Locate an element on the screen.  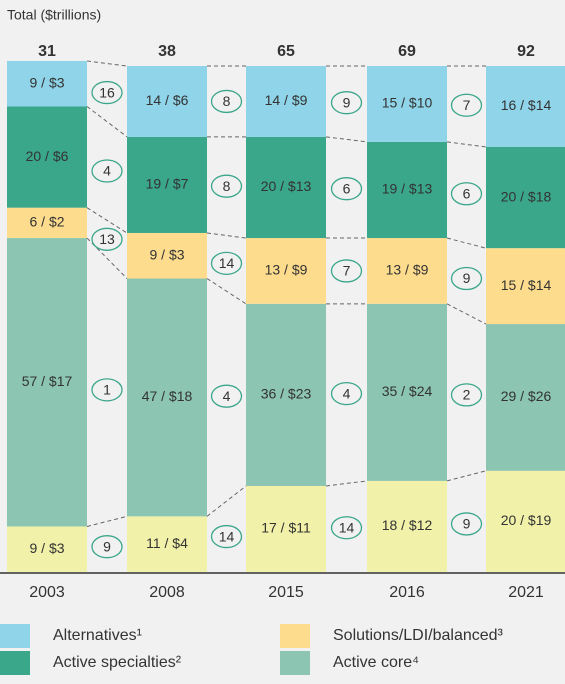
segment-label: 15 / $14 is located at coordinates (526, 285).